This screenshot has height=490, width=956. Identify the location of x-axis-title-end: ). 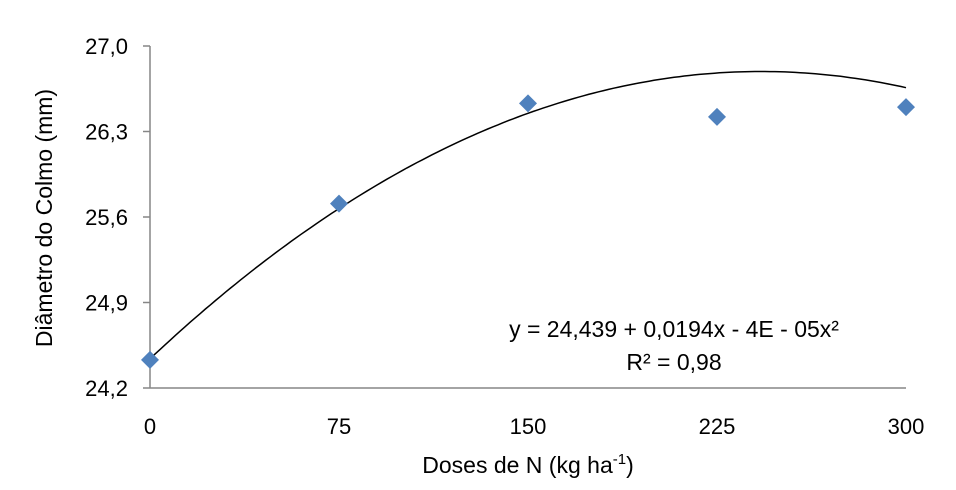
(630, 465).